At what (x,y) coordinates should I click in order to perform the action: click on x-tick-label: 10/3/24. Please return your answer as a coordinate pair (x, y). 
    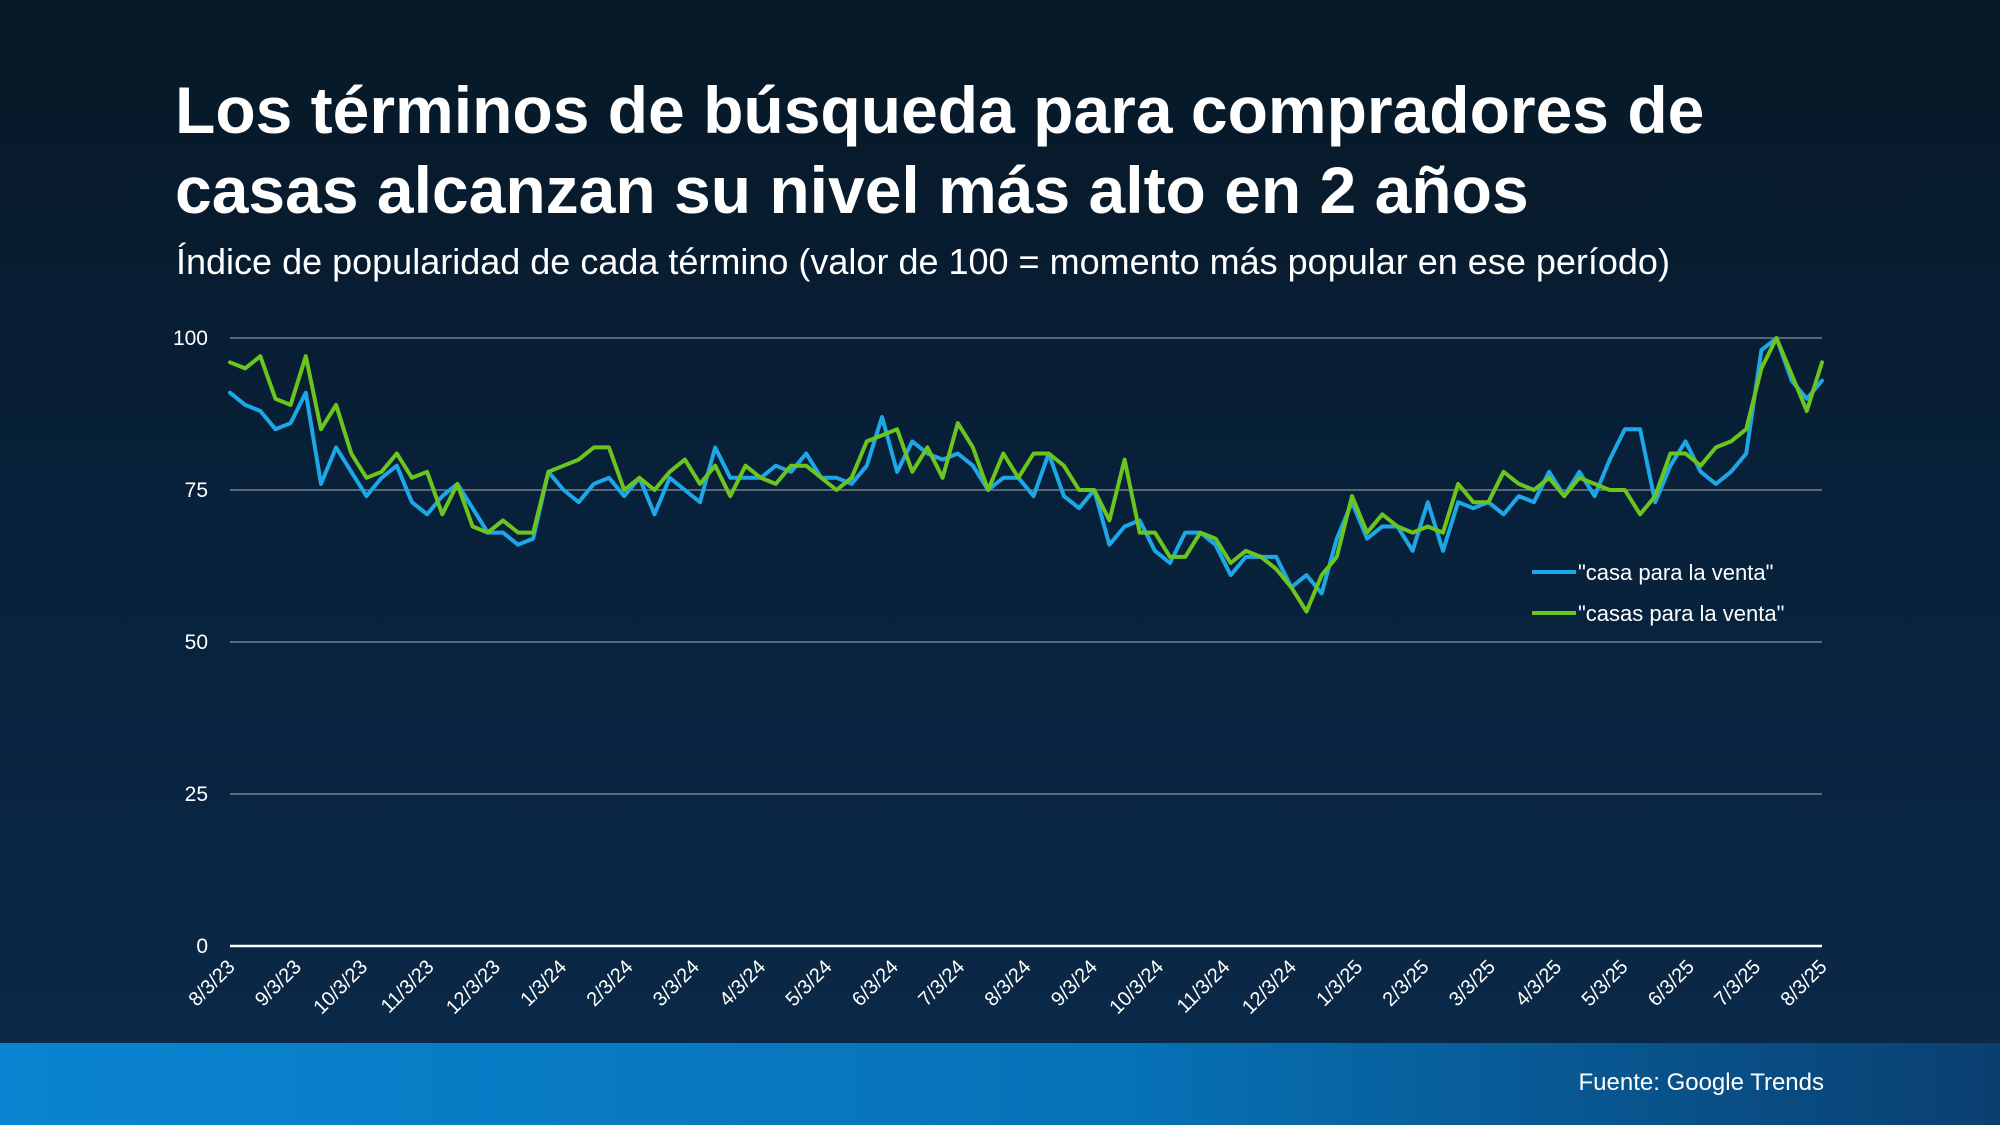
    Looking at the image, I should click on (1136, 987).